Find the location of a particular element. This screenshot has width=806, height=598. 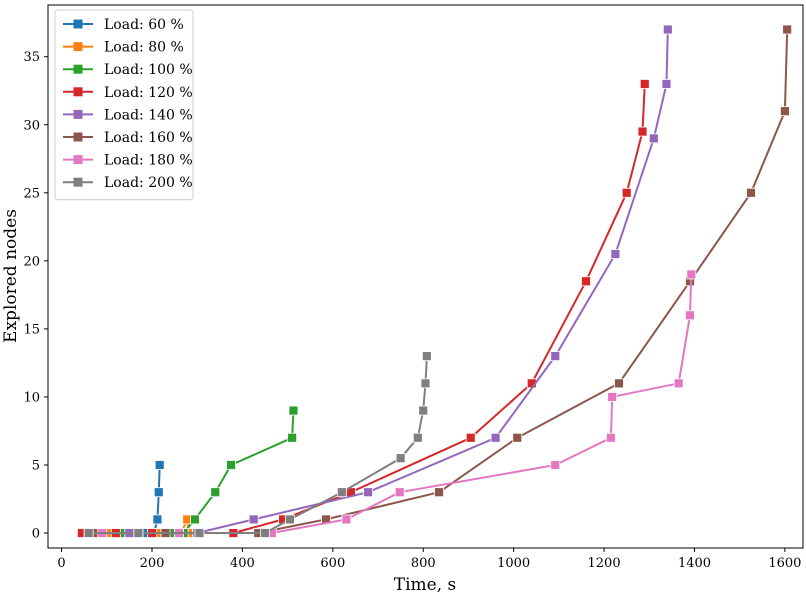

legend-entry: Load: 120 % is located at coordinates (128, 93).